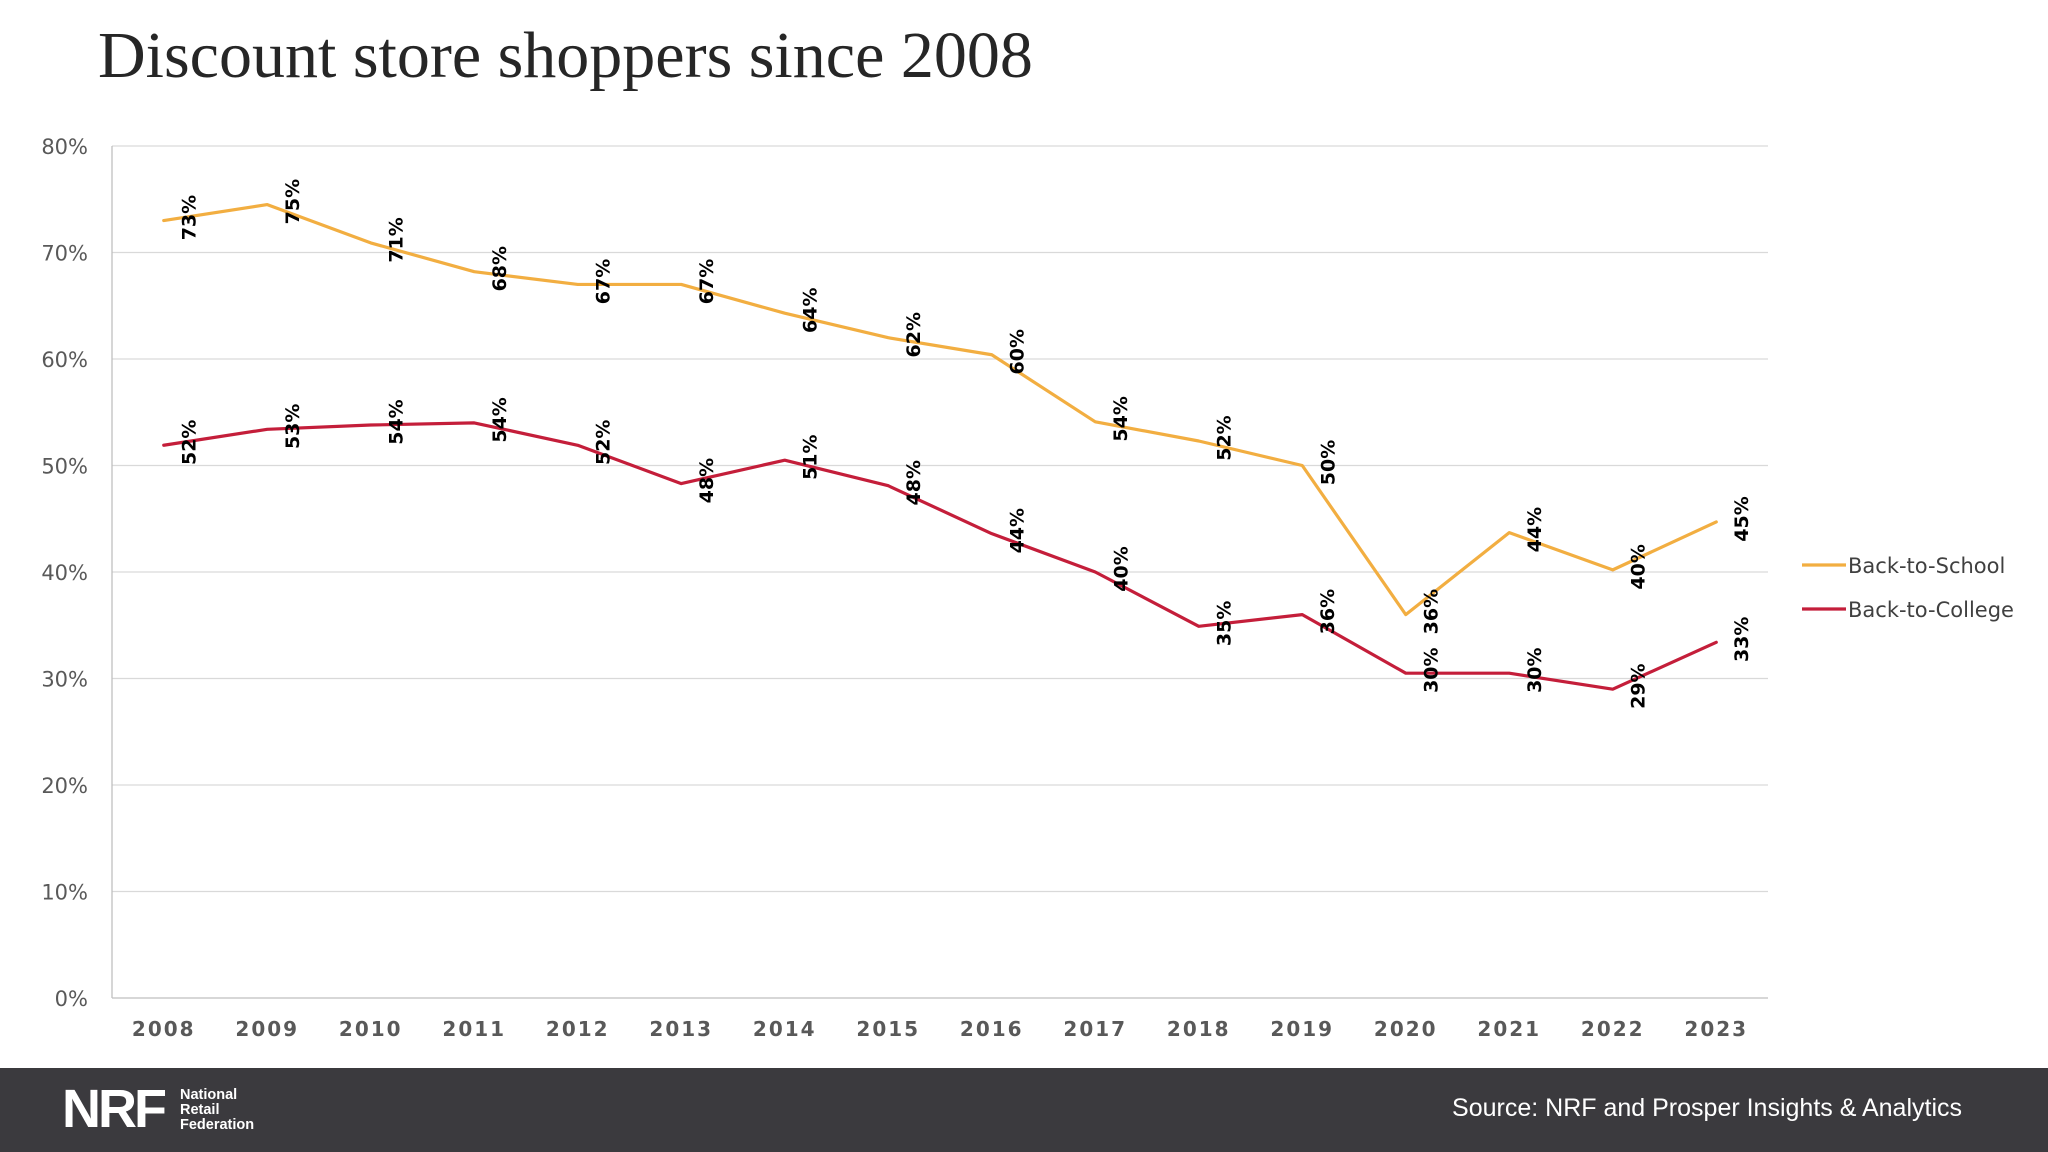  I want to click on nrf-logo-mark: NRF, so click(114, 1109).